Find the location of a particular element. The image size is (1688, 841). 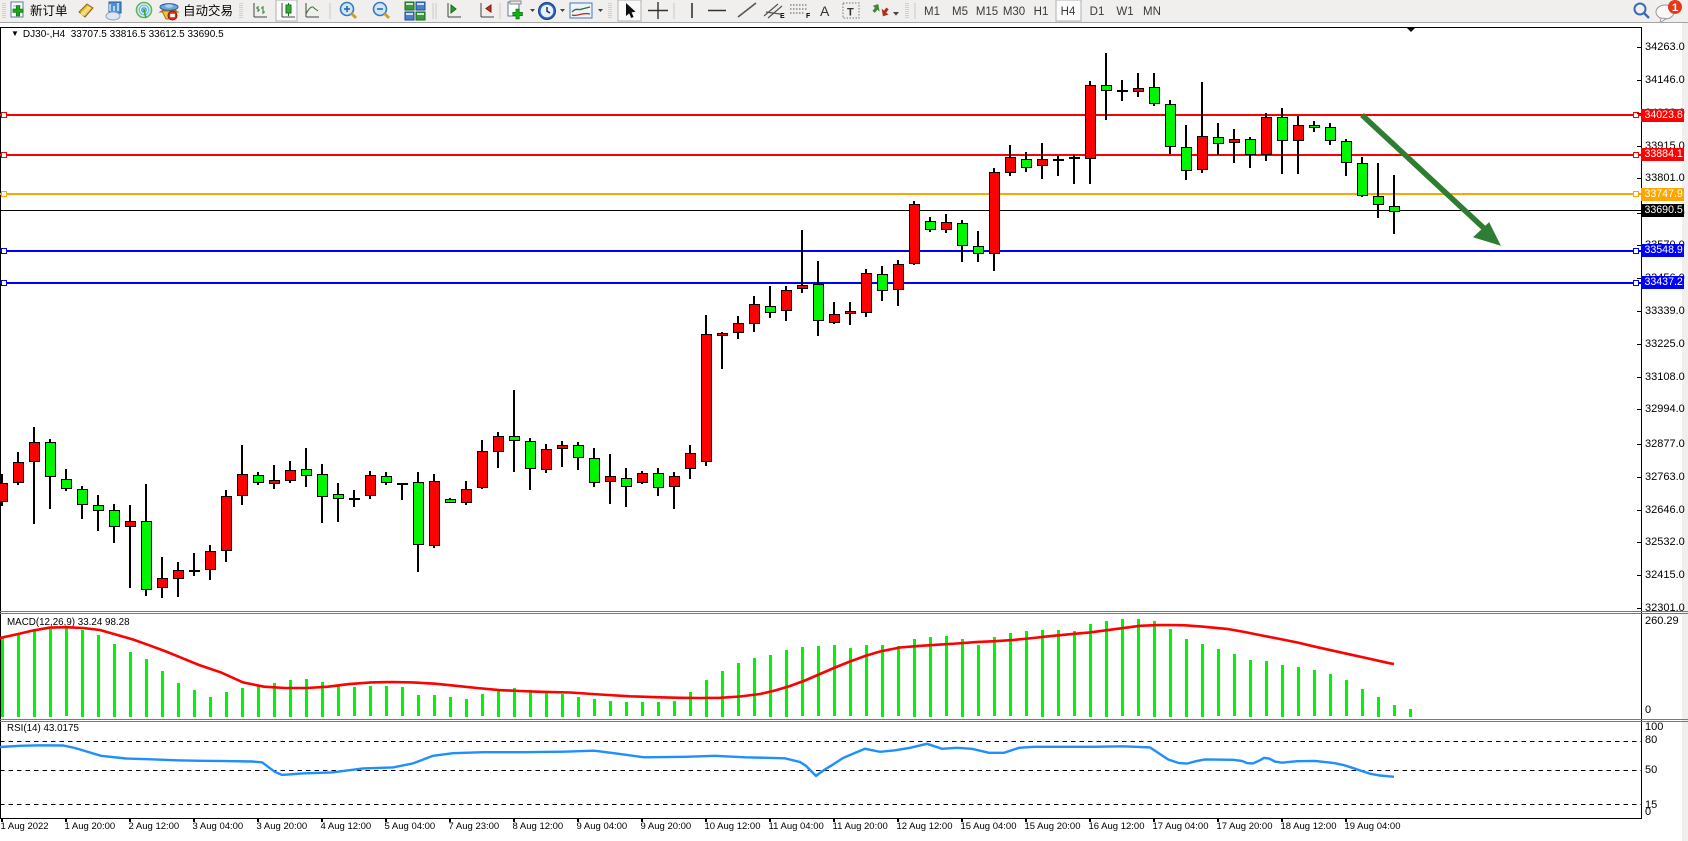

svg-text: 自动交易 is located at coordinates (208, 10).